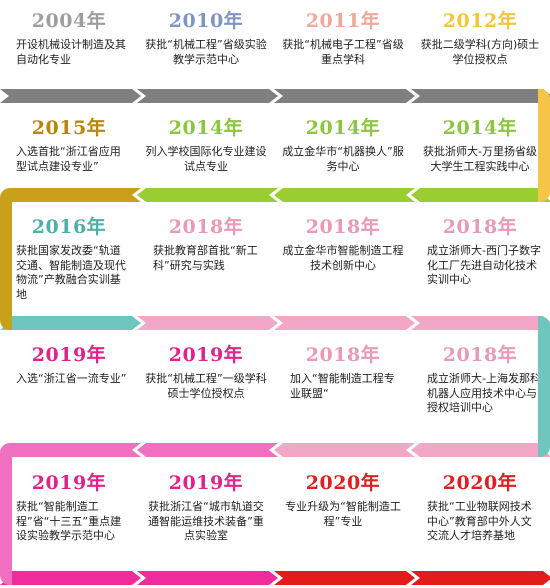  I want to click on milestone-item: 2016年获批国家发改委“轨道交通、智能制造及现代物流”产教融合实训基地, so click(69, 258).